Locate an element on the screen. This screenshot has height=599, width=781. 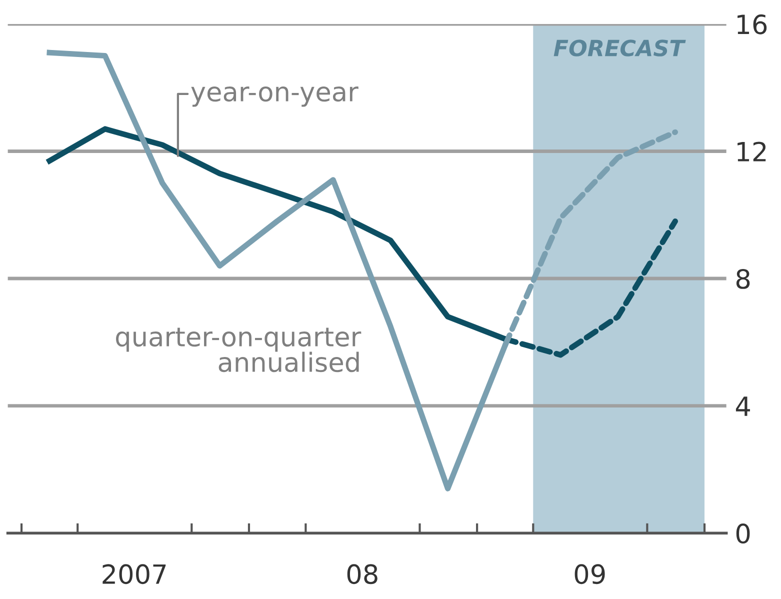
y-tick-label: 16 is located at coordinates (752, 24).